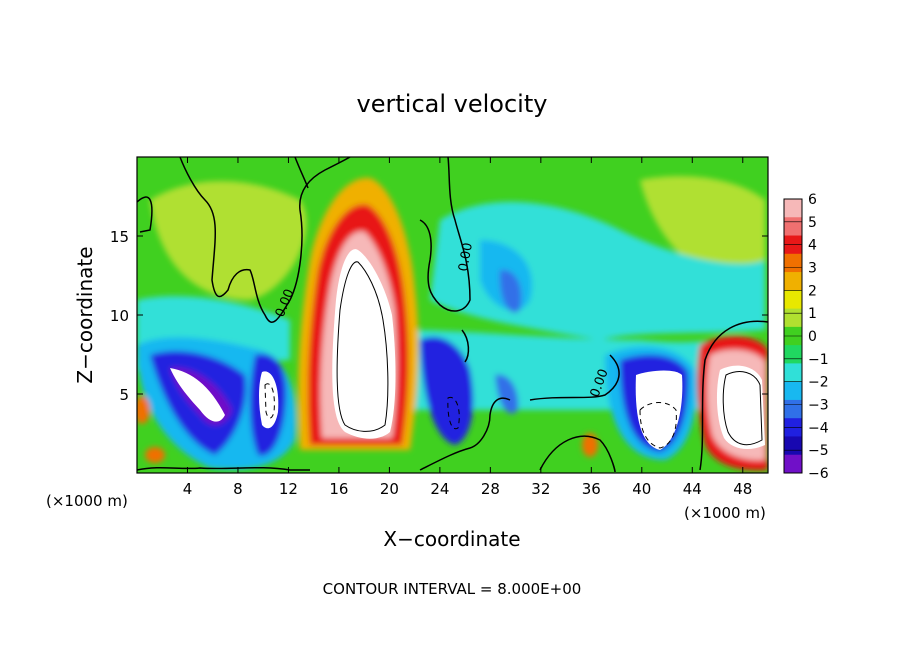  What do you see at coordinates (452, 104) in the screenshot?
I see `chart-title: vertical velocity` at bounding box center [452, 104].